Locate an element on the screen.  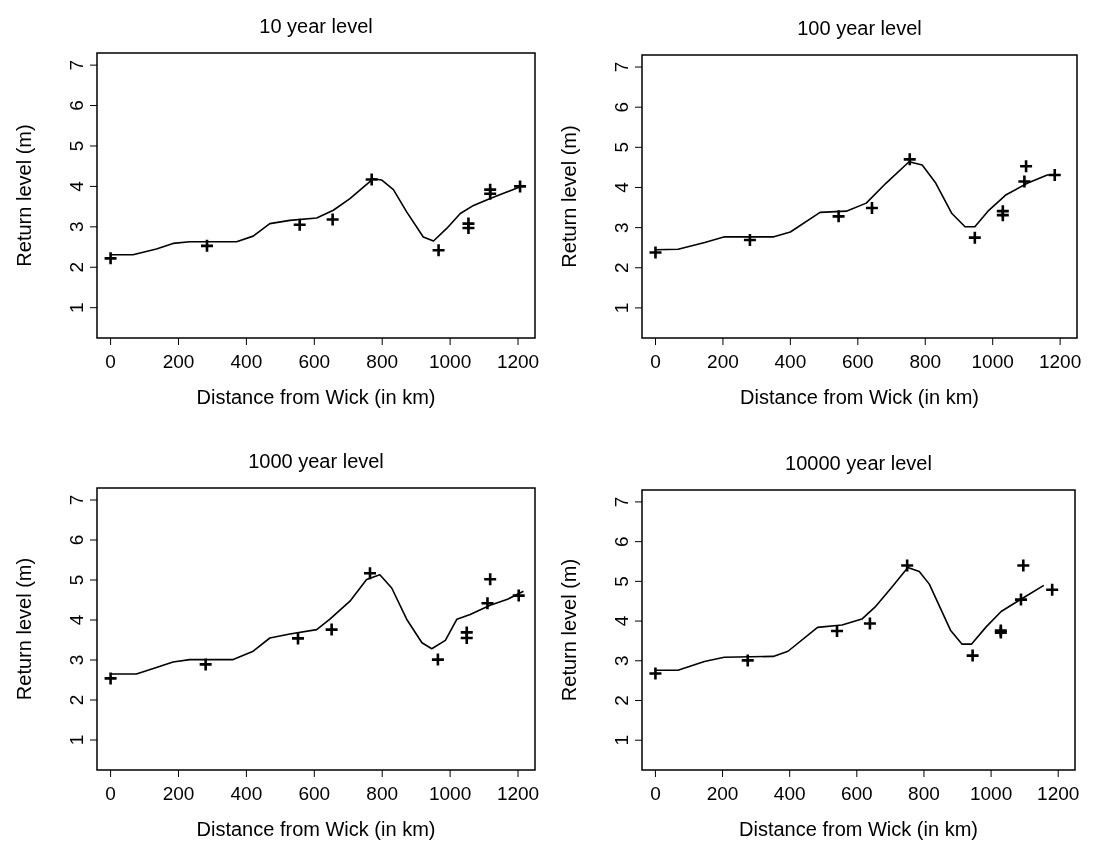
chart-title: 10000 year level is located at coordinates (858, 463).